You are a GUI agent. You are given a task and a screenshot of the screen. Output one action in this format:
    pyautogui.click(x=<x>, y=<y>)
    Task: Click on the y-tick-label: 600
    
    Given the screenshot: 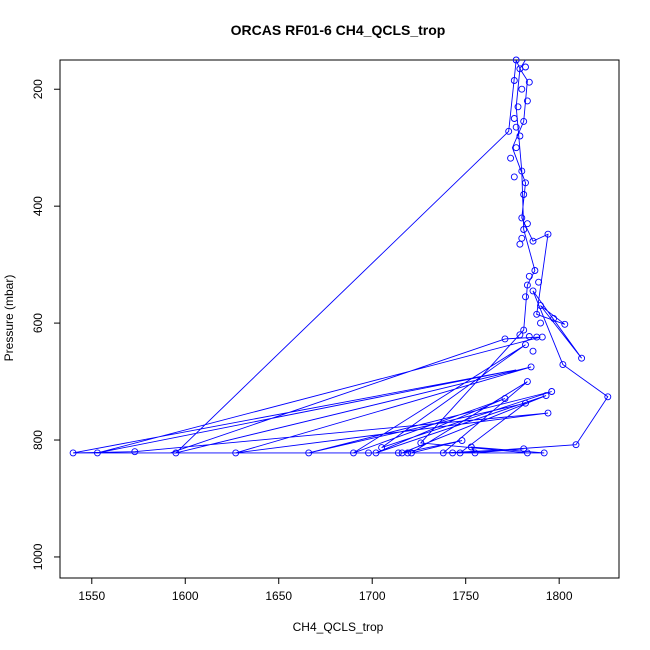 What is the action you would take?
    pyautogui.click(x=38, y=323)
    